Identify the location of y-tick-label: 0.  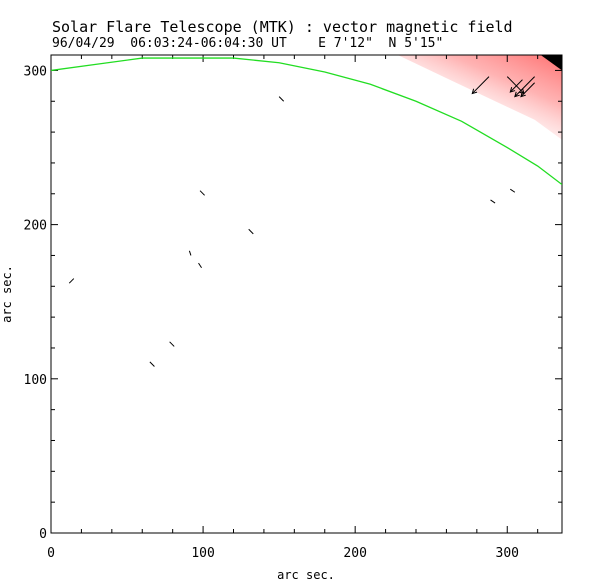
(43, 534).